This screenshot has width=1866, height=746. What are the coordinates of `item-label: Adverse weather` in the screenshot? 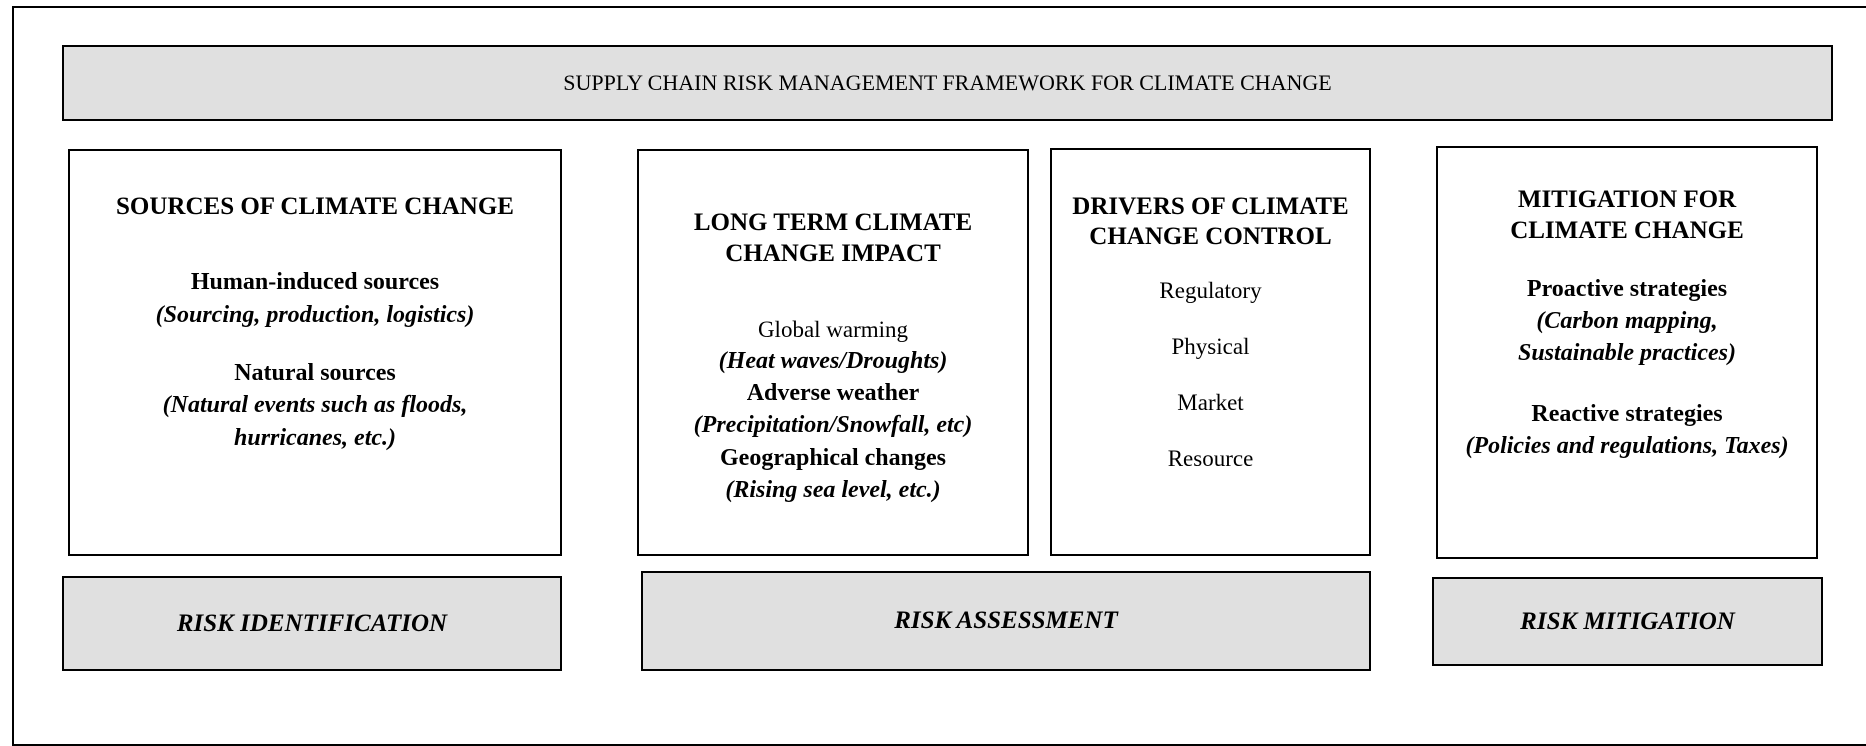 It's located at (833, 392).